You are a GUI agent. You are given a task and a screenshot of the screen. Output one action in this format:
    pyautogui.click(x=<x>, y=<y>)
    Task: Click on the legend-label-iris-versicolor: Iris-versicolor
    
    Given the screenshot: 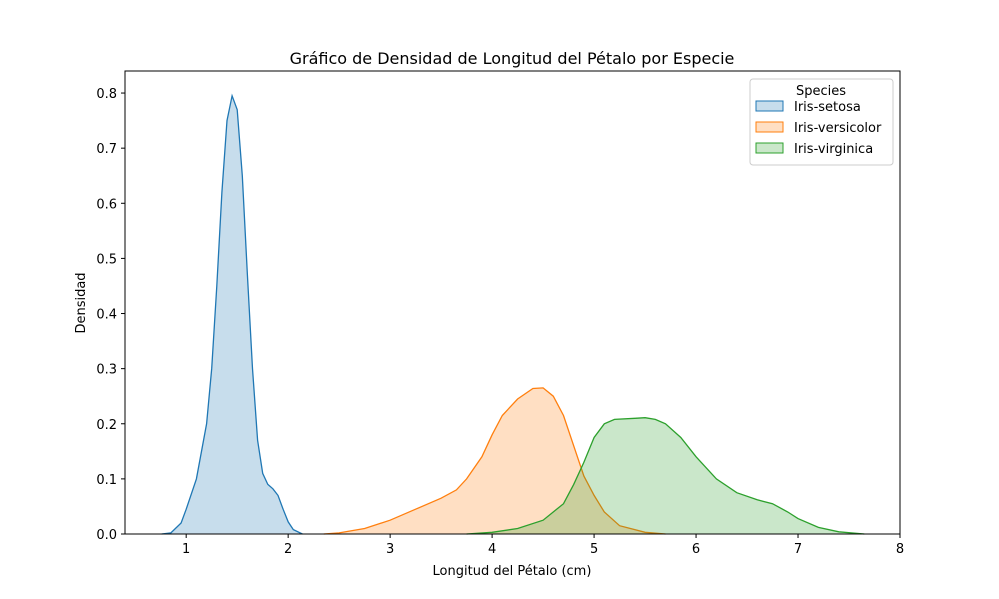 What is the action you would take?
    pyautogui.click(x=838, y=128)
    